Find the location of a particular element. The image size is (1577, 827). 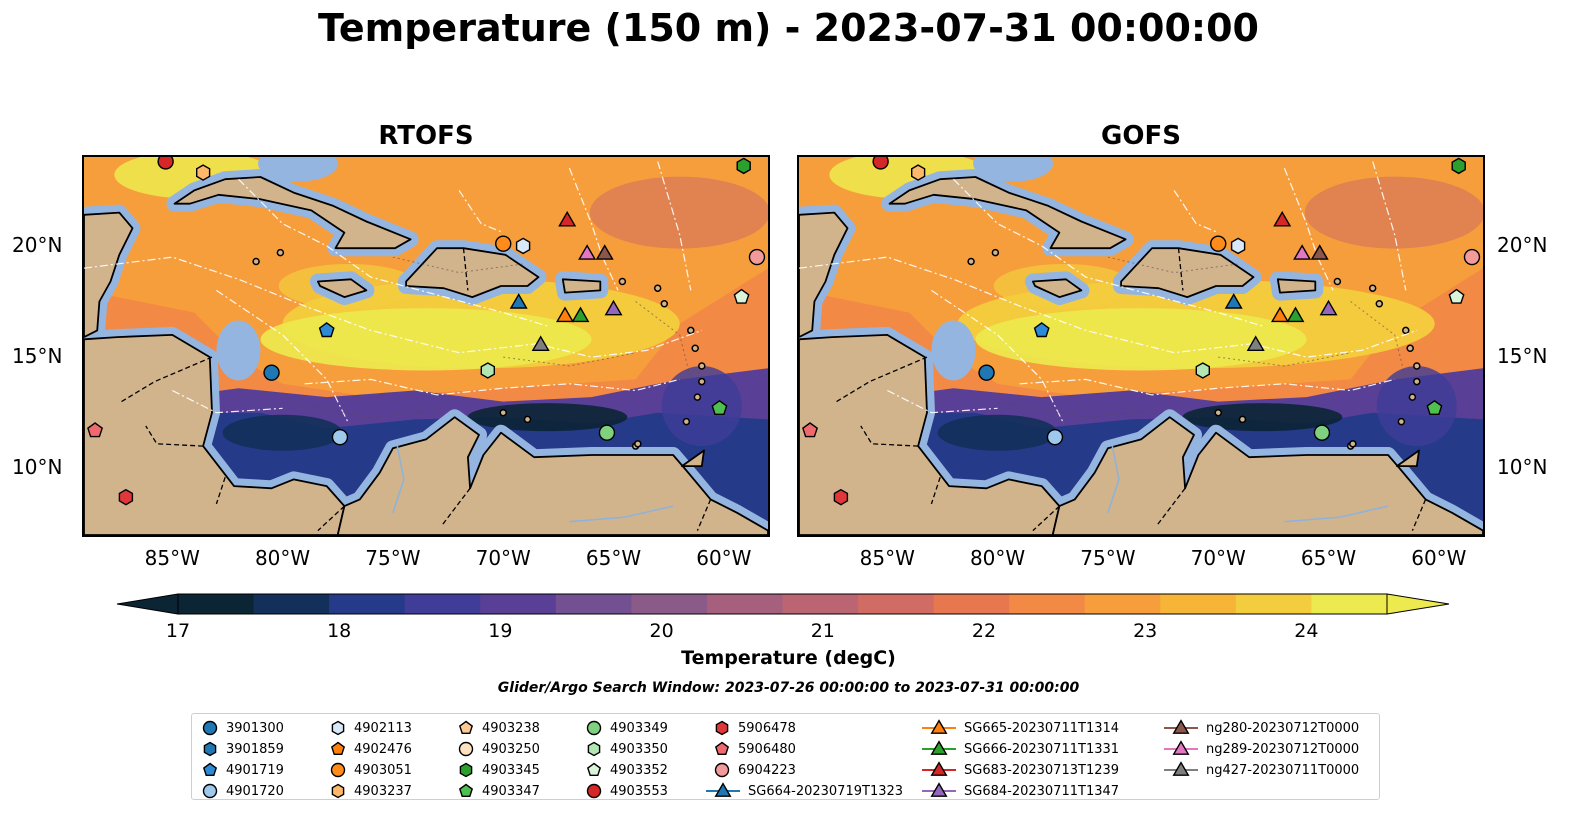

colorbar is located at coordinates (783, 604).